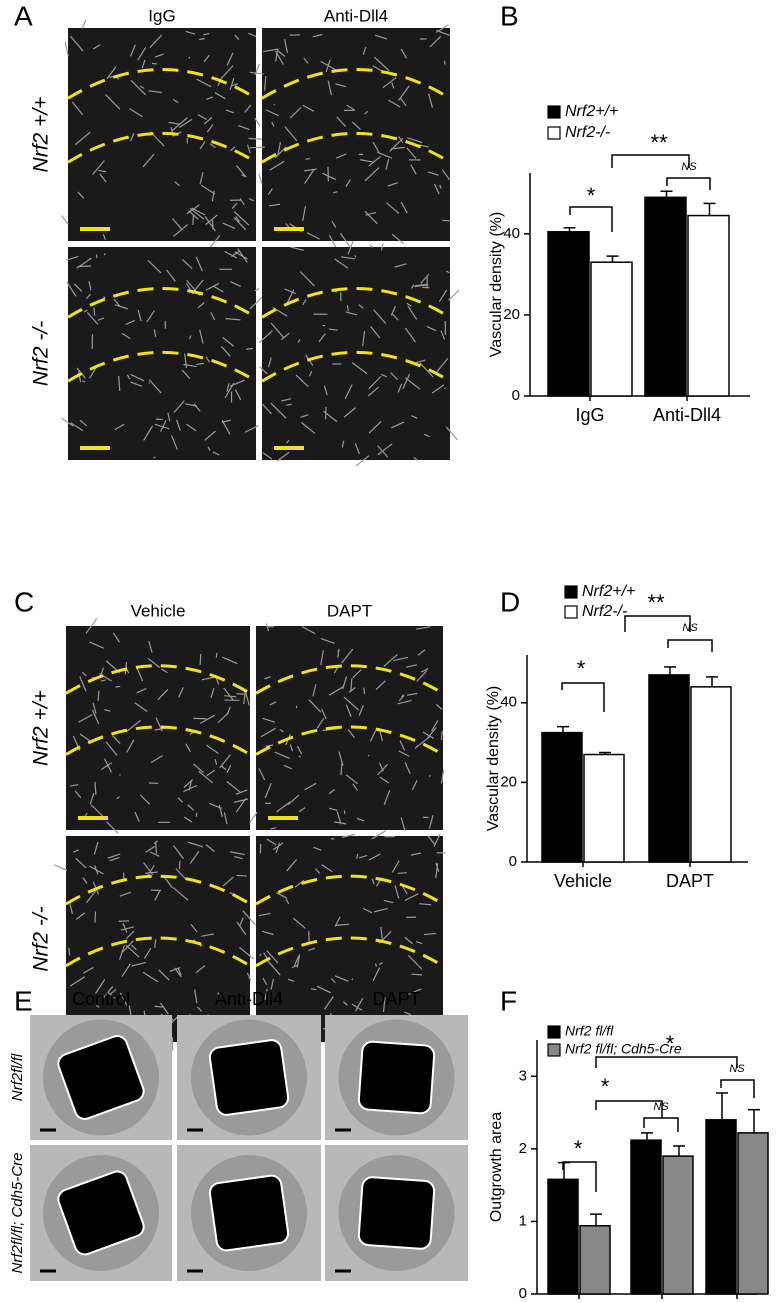 This screenshot has width=780, height=1303. I want to click on x-tick-label: Anti-Dll4, so click(687, 415).